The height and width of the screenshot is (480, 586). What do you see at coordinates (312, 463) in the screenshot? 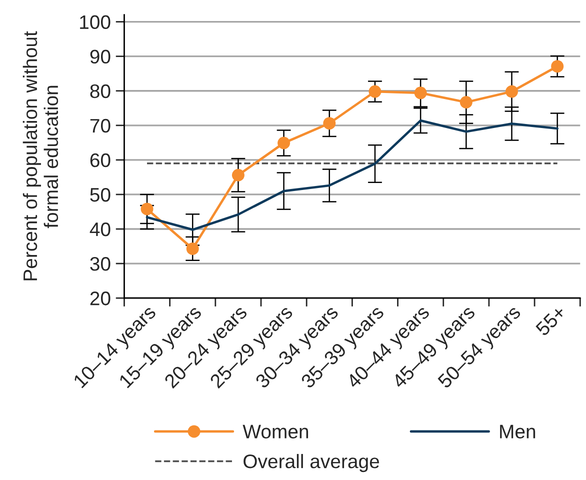
I see `legend-label: Overall average` at bounding box center [312, 463].